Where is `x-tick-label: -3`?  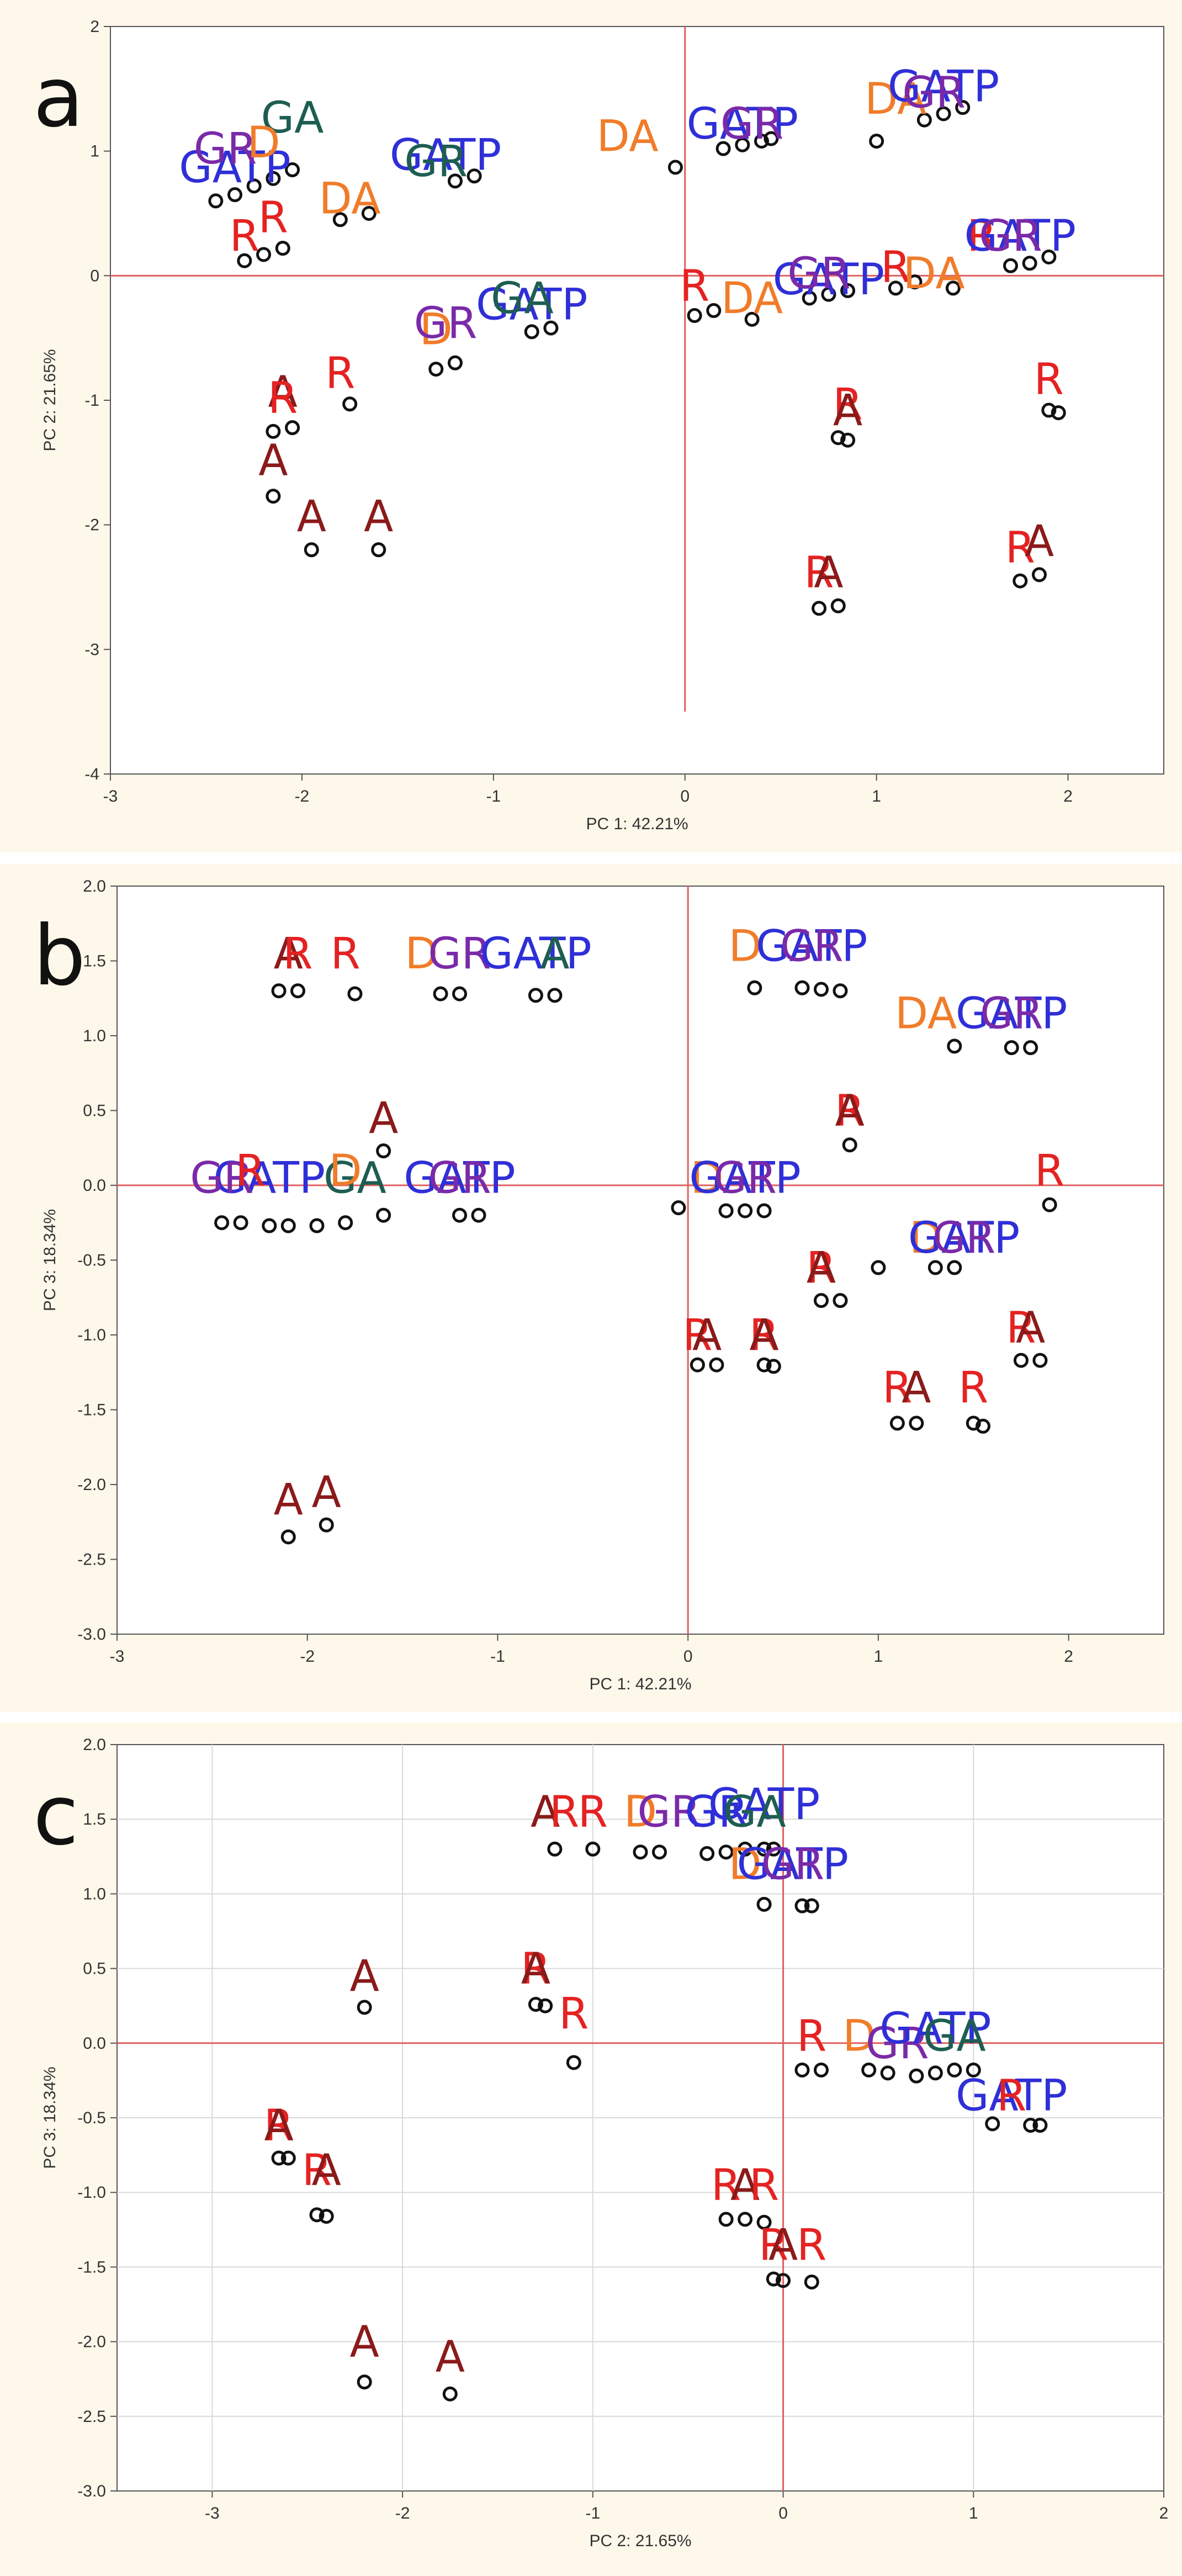
x-tick-label: -3 is located at coordinates (212, 2513).